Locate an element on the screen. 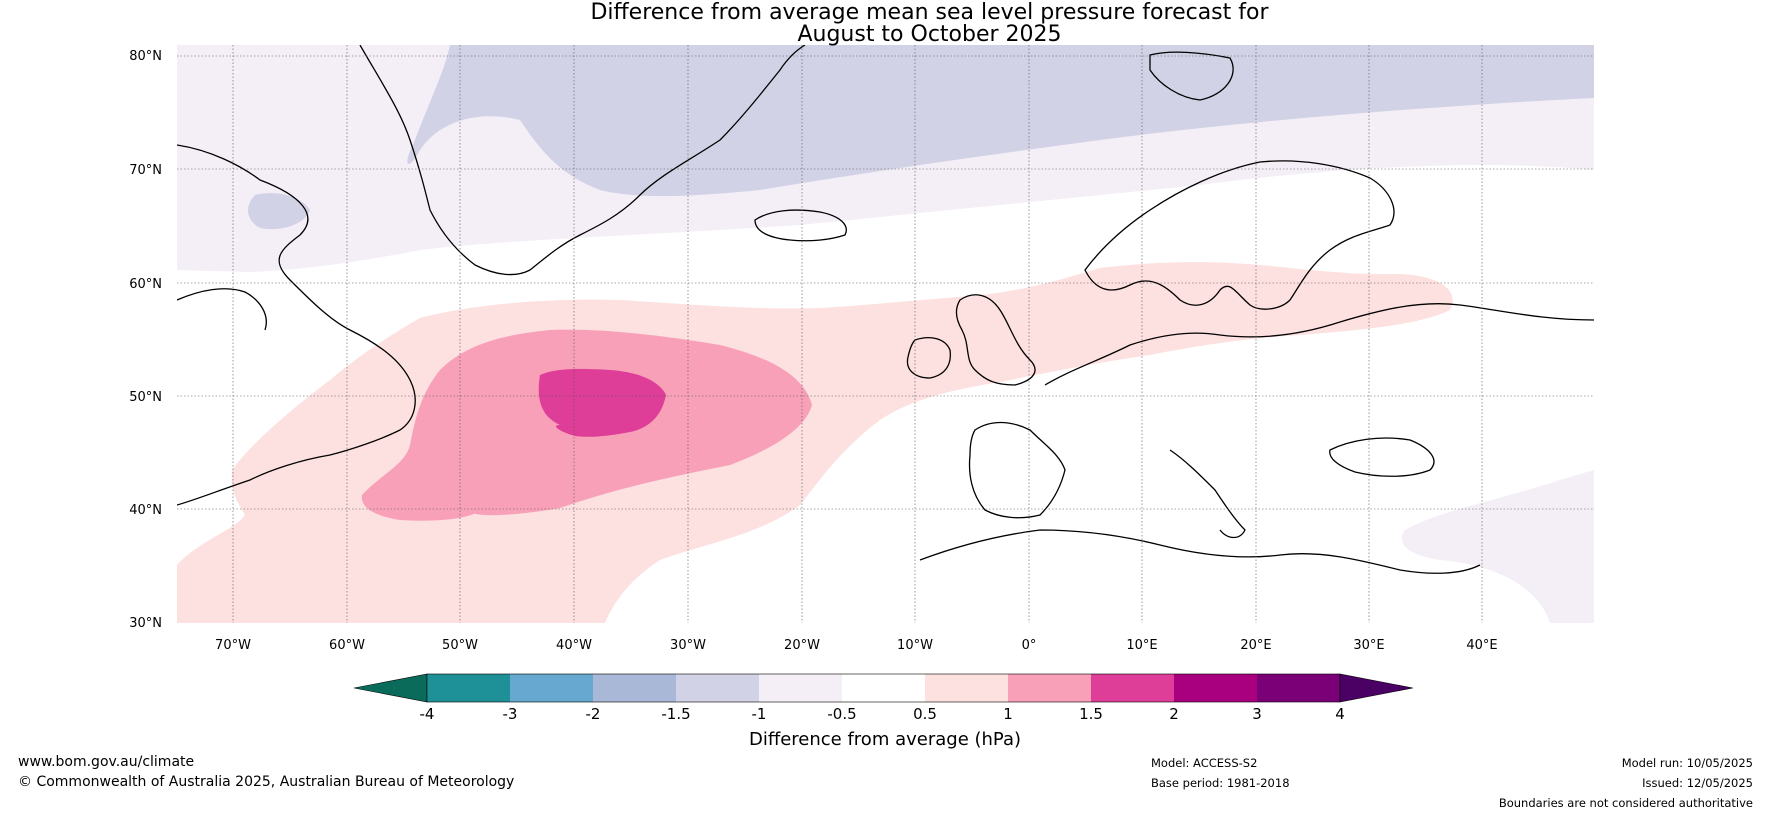 The width and height of the screenshot is (1770, 816). lon-label: 40°W is located at coordinates (574, 645).